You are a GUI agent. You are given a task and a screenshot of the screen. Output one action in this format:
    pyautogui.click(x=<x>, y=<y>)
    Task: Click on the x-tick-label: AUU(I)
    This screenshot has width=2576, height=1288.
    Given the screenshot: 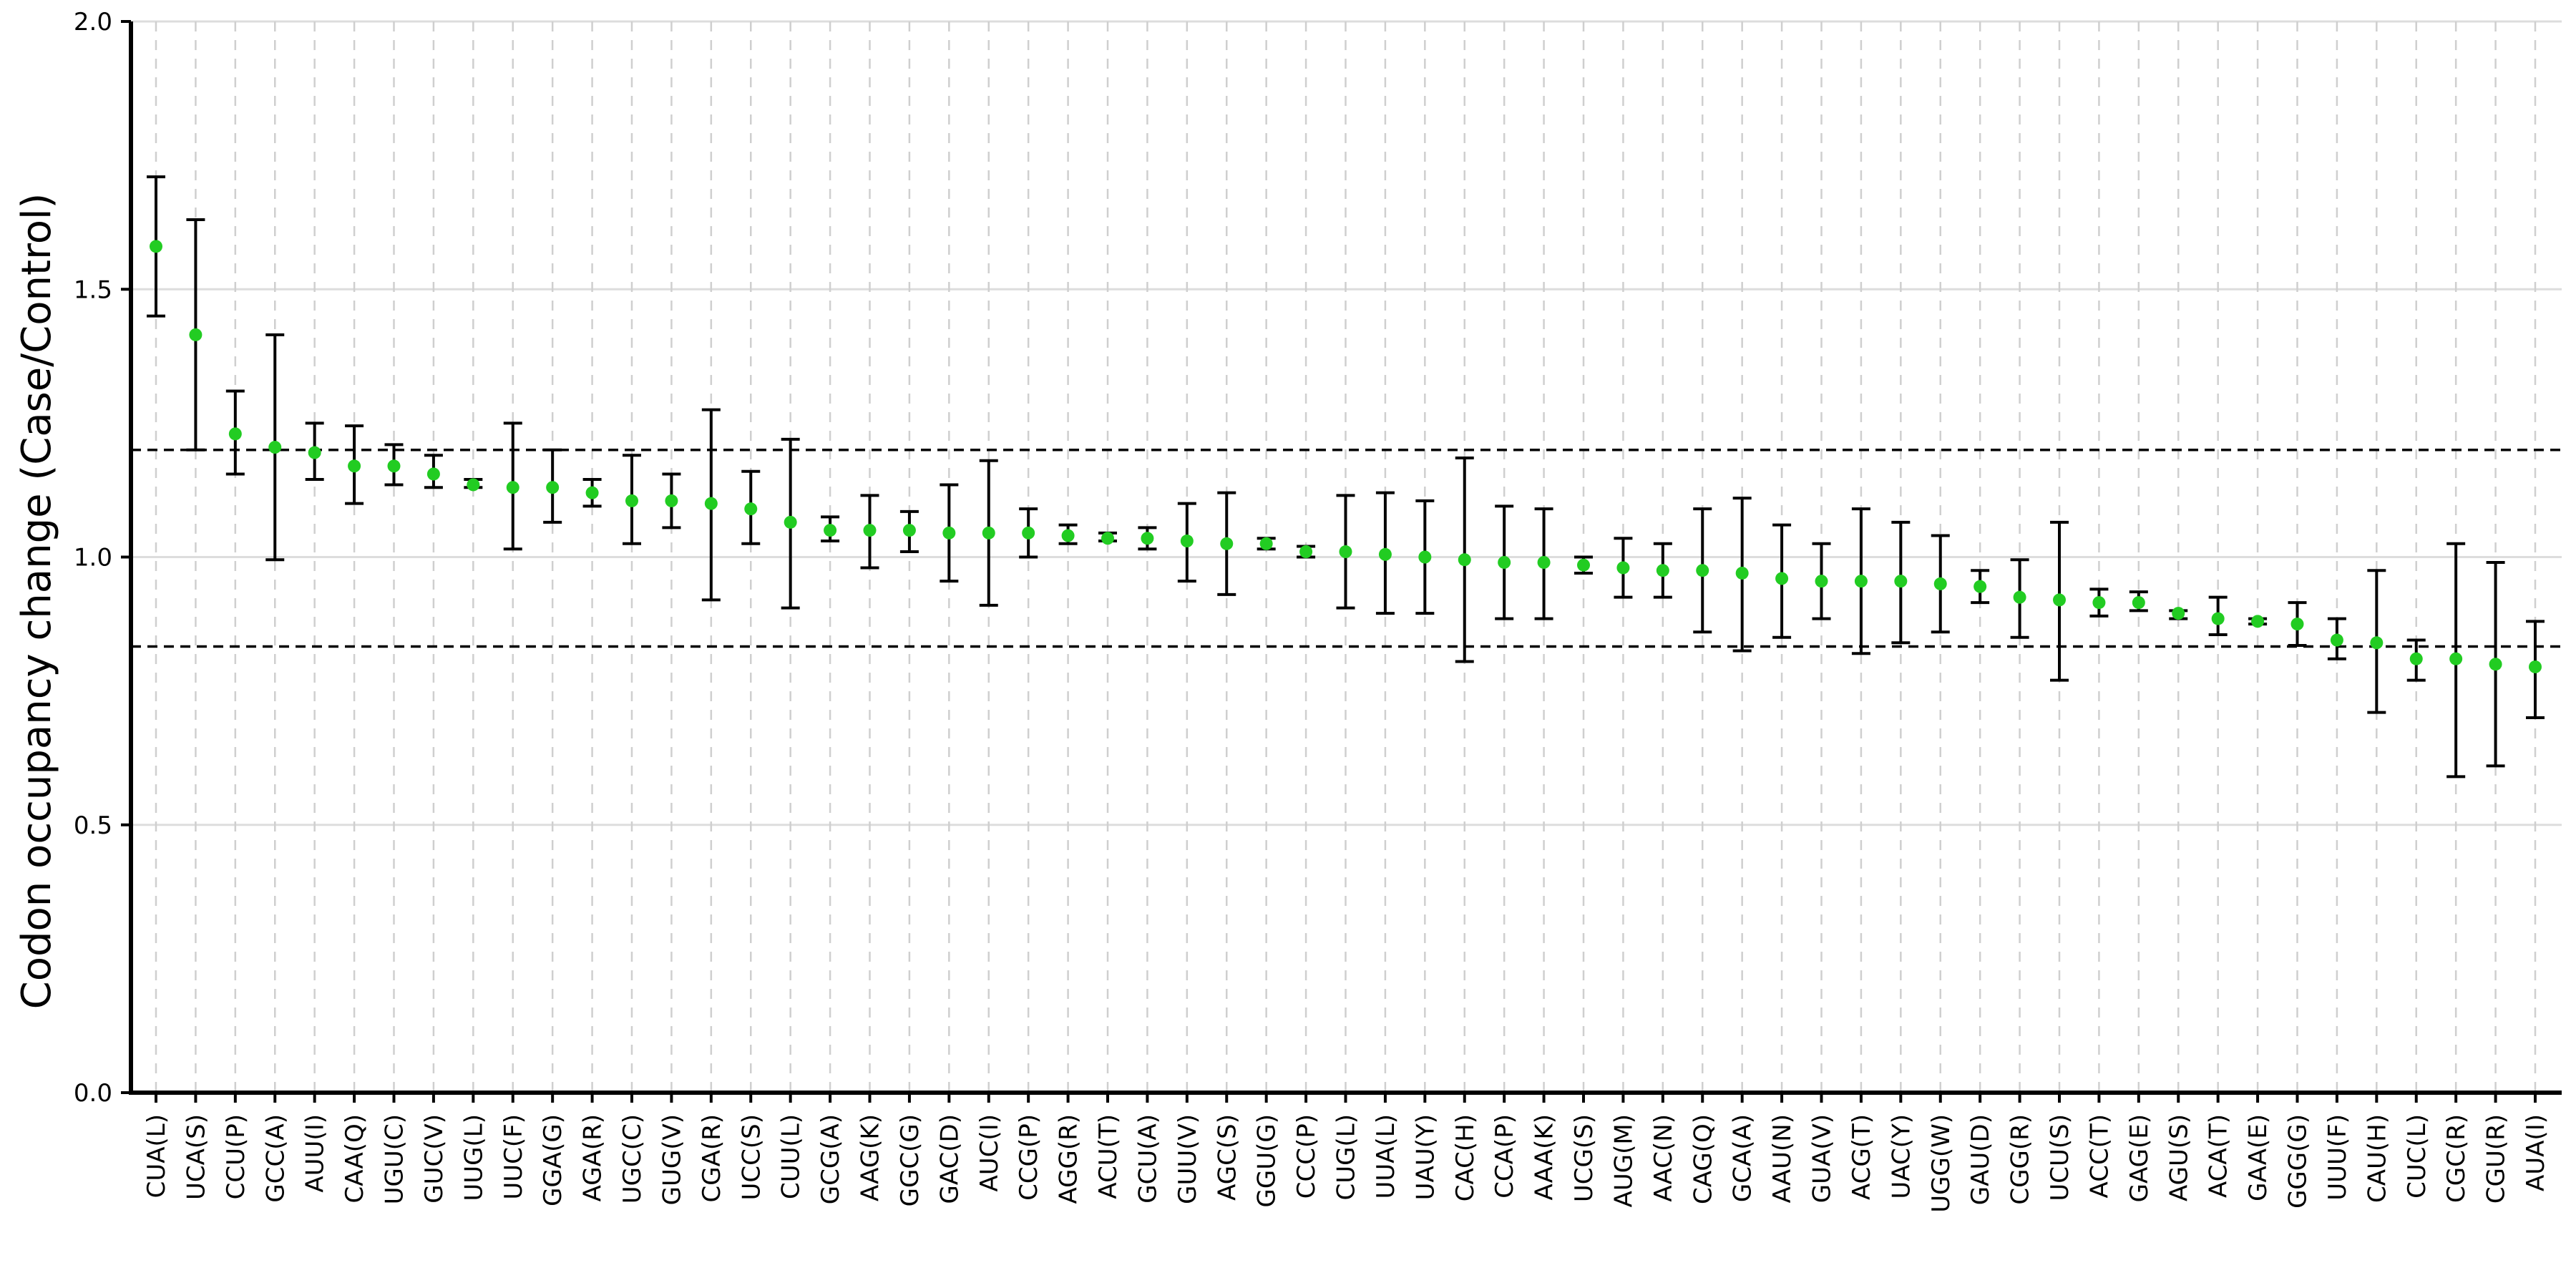 What is the action you would take?
    pyautogui.click(x=315, y=1153)
    